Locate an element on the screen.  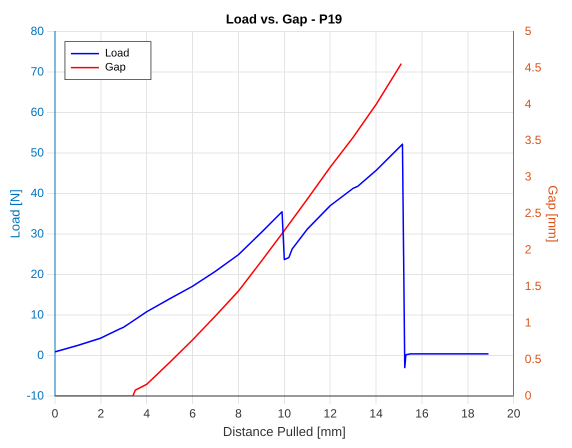
x-tick-label: 16 is located at coordinates (422, 413).